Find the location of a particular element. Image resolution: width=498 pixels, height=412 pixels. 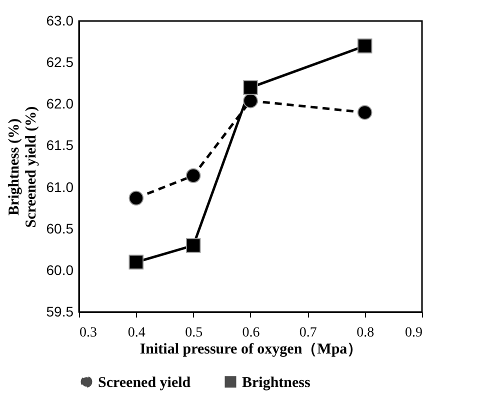

legend-label: Brightness is located at coordinates (276, 382).